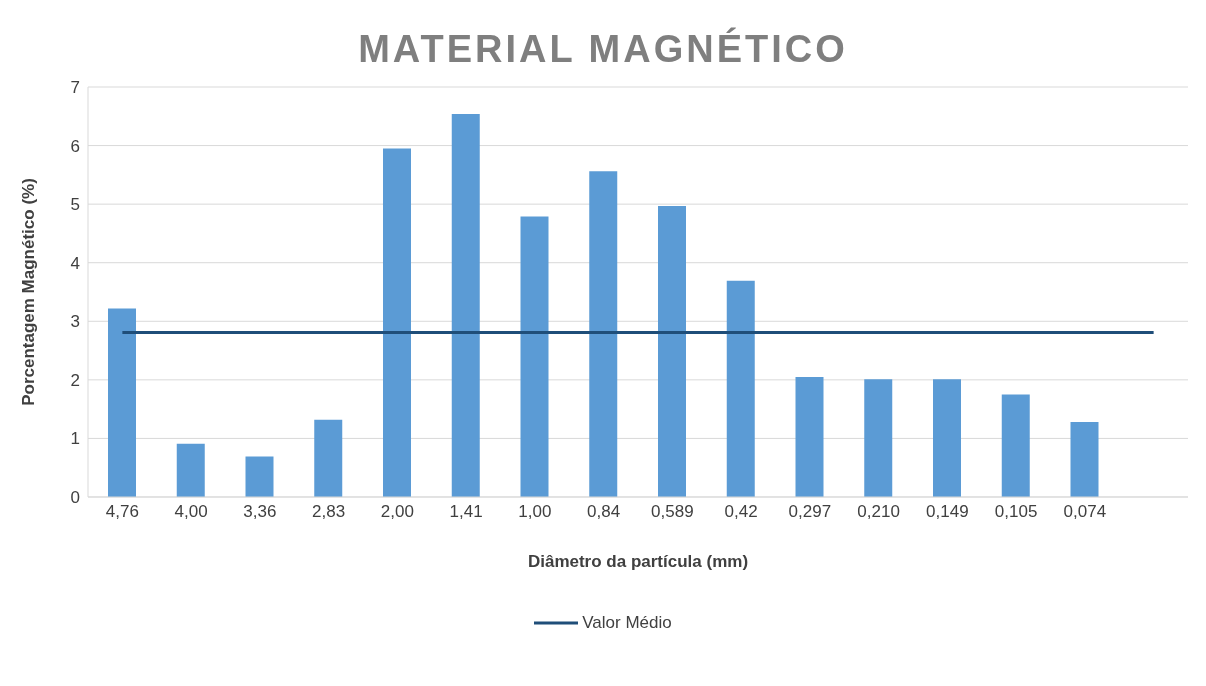 The image size is (1206, 686). I want to click on x-tick-label: 2,00, so click(397, 512).